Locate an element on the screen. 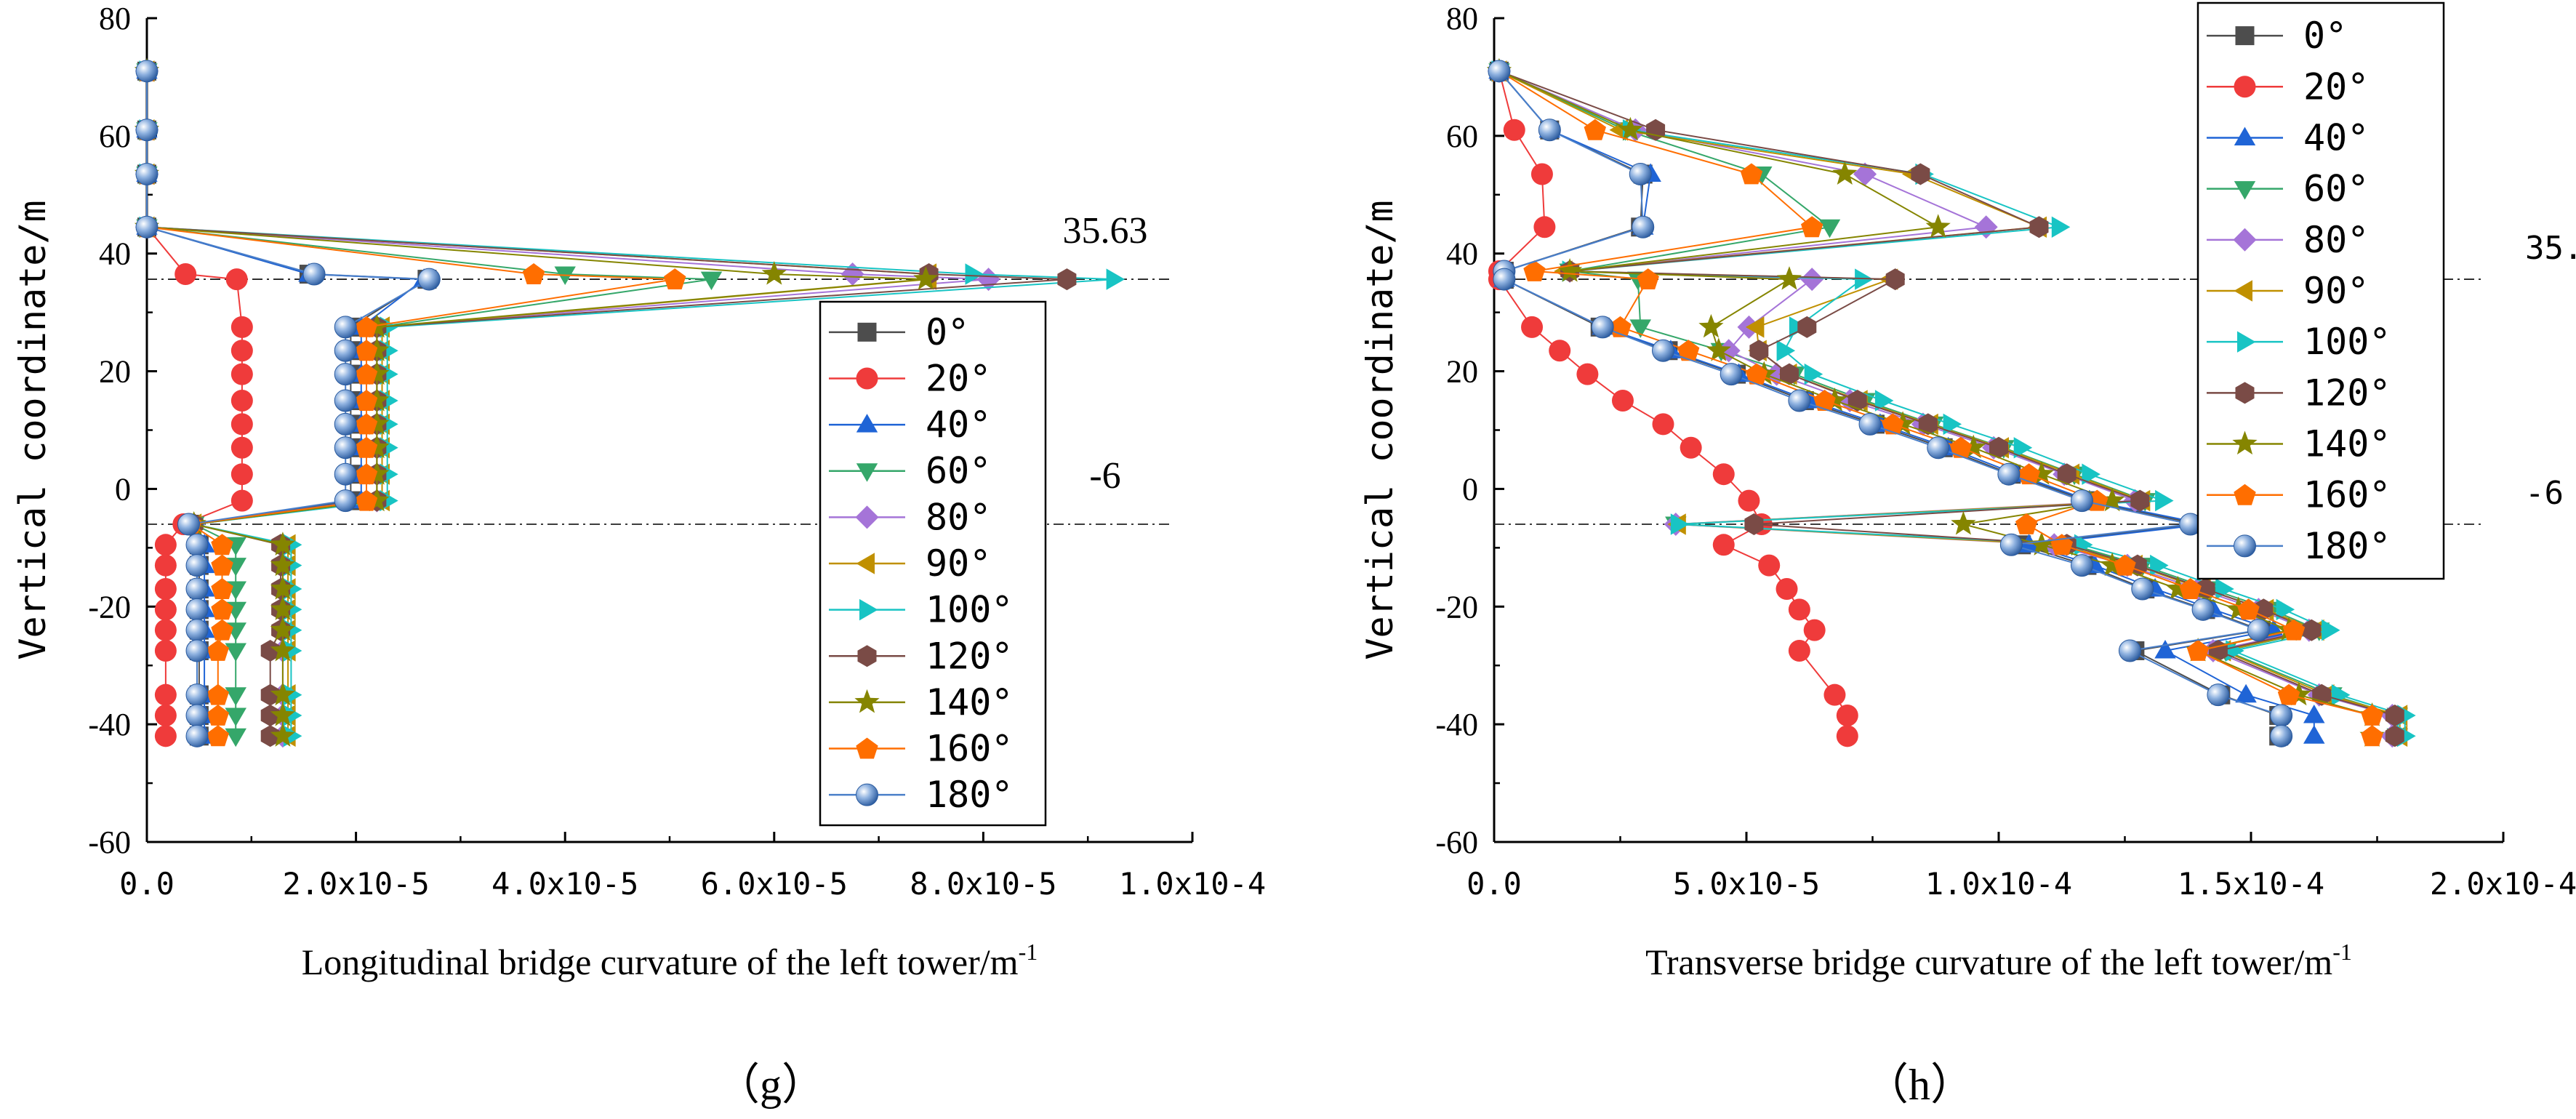 This screenshot has width=2576, height=1119. legend-entry: 60° is located at coordinates (958, 471).